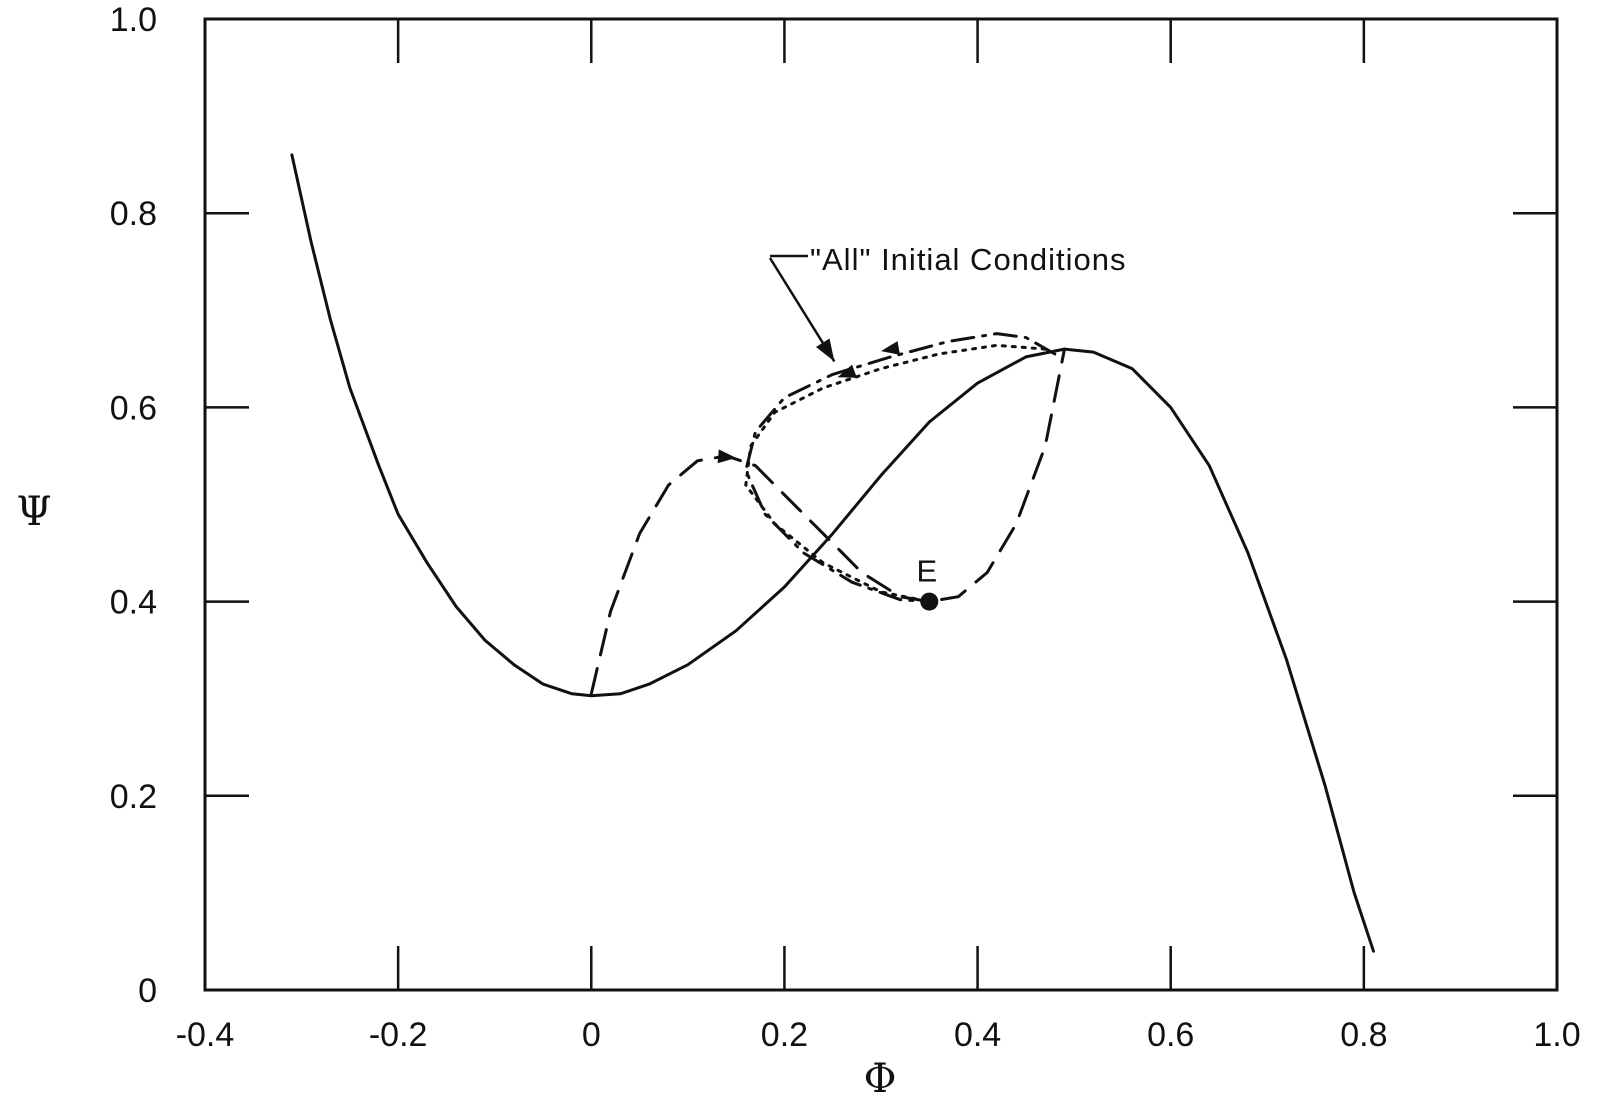  Describe the element at coordinates (825, 350) in the screenshot. I see `annotation-arrowhead` at that location.